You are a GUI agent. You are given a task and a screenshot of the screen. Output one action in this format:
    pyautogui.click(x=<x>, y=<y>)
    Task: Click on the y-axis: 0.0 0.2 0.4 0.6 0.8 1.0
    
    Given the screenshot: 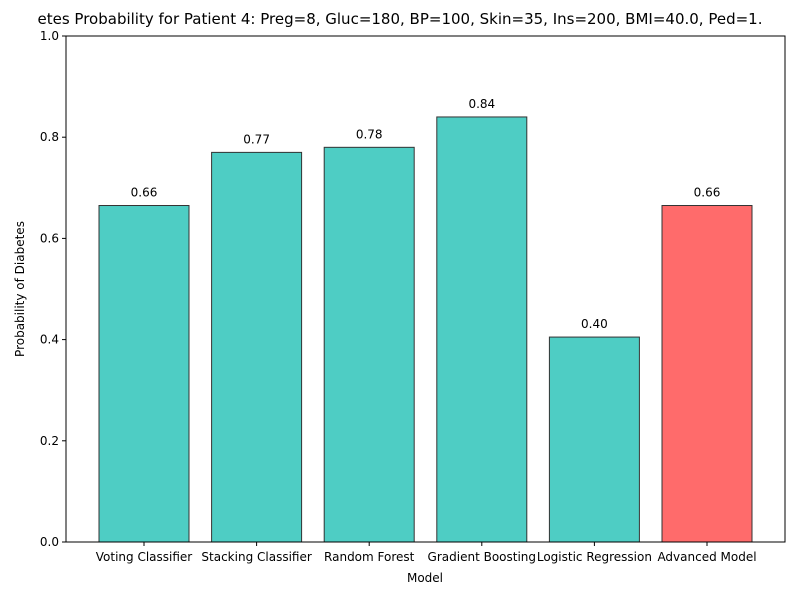 What is the action you would take?
    pyautogui.click(x=53, y=289)
    